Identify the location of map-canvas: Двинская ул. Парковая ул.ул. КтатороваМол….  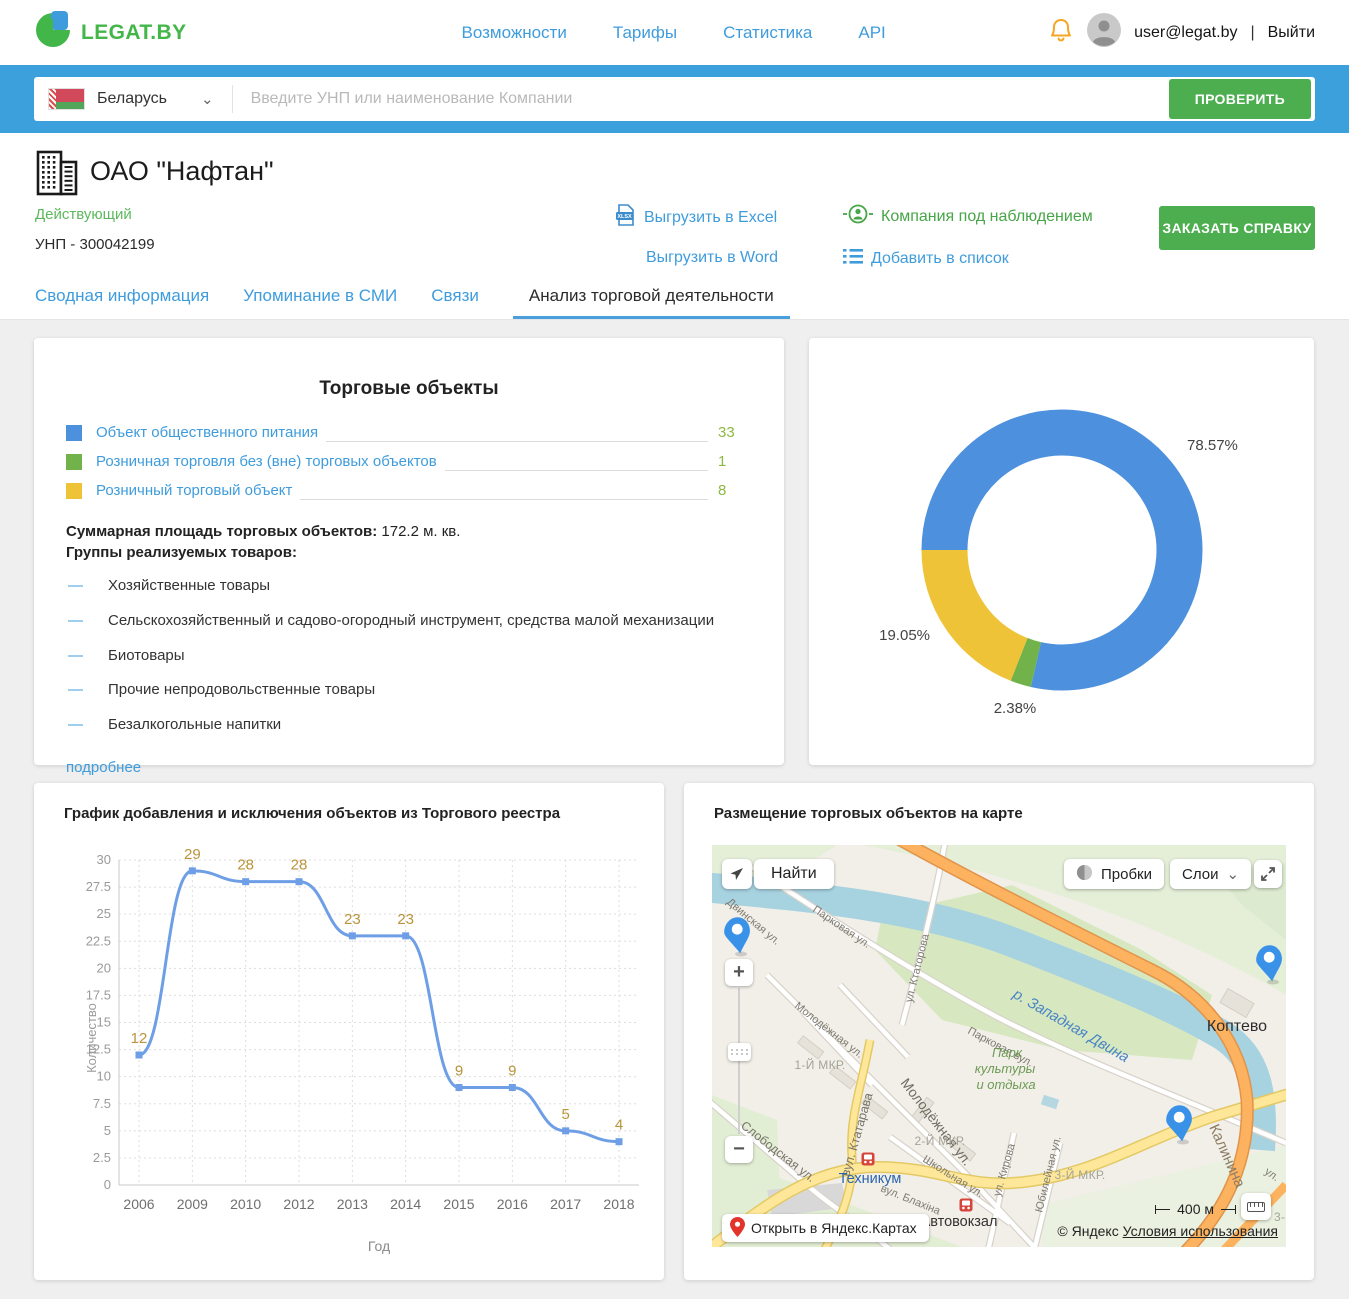
(999, 1046).